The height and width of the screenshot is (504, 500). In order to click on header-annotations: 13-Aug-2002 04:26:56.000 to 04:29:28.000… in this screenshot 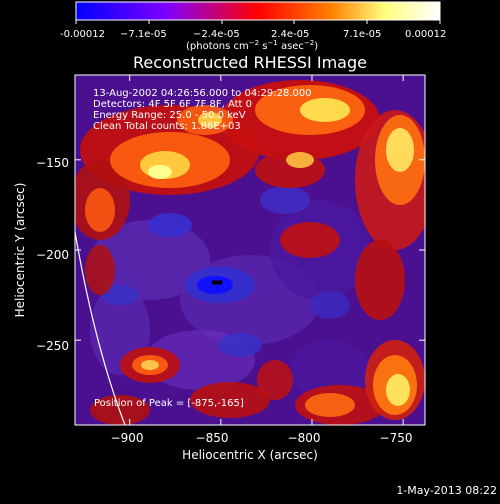, I will do `click(202, 110)`.